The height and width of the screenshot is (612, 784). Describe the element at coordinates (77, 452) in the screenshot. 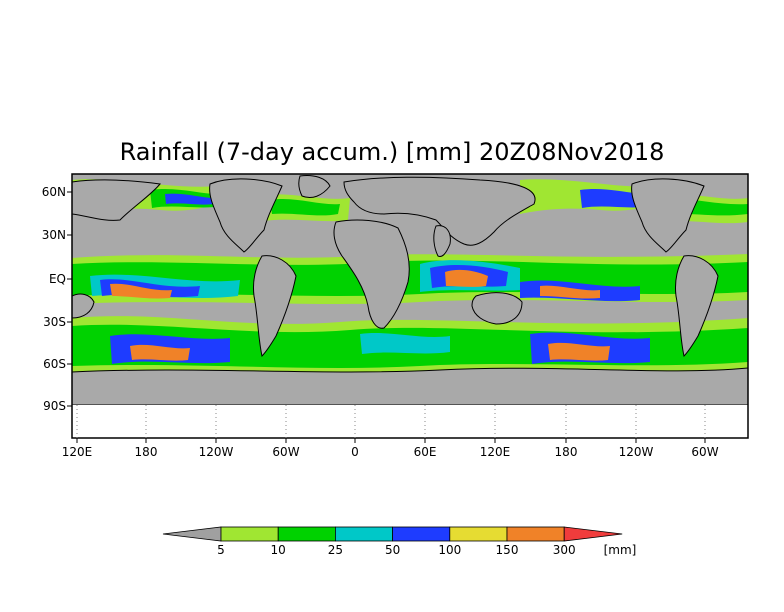

I see `lon-label-120e: 120E` at that location.